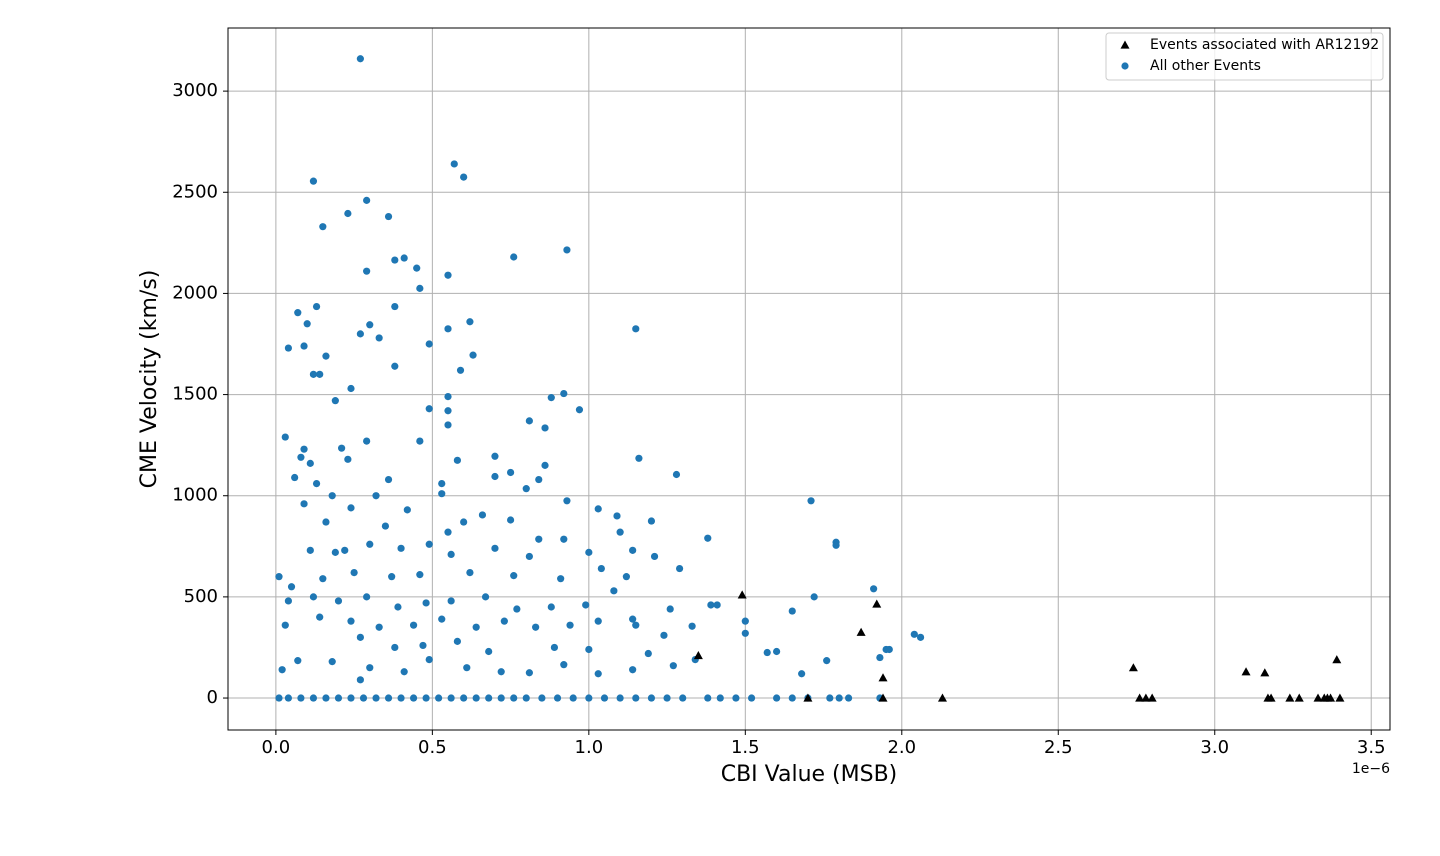  Describe the element at coordinates (1019, 646) in the screenshot. I see `series` at that location.